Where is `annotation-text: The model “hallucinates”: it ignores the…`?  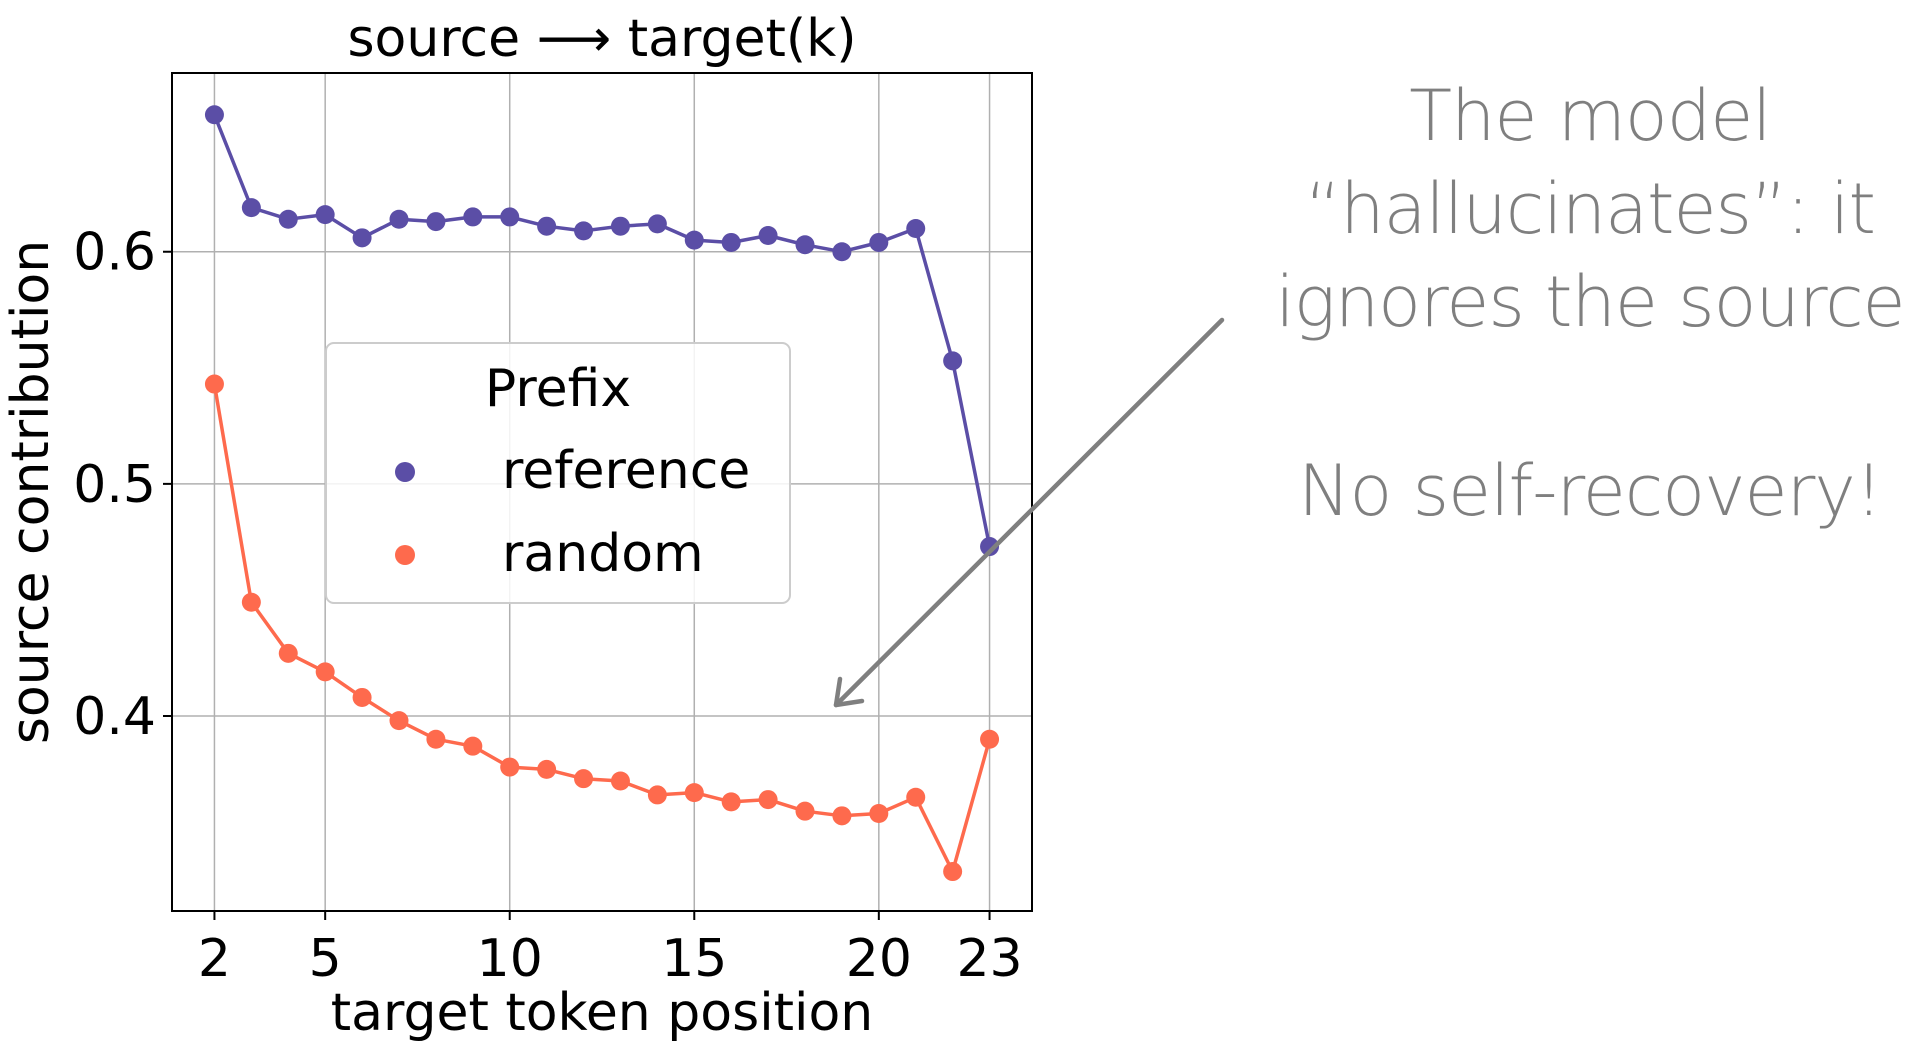
annotation-text: The model “hallucinates”: it ignores the… is located at coordinates (1584, 209).